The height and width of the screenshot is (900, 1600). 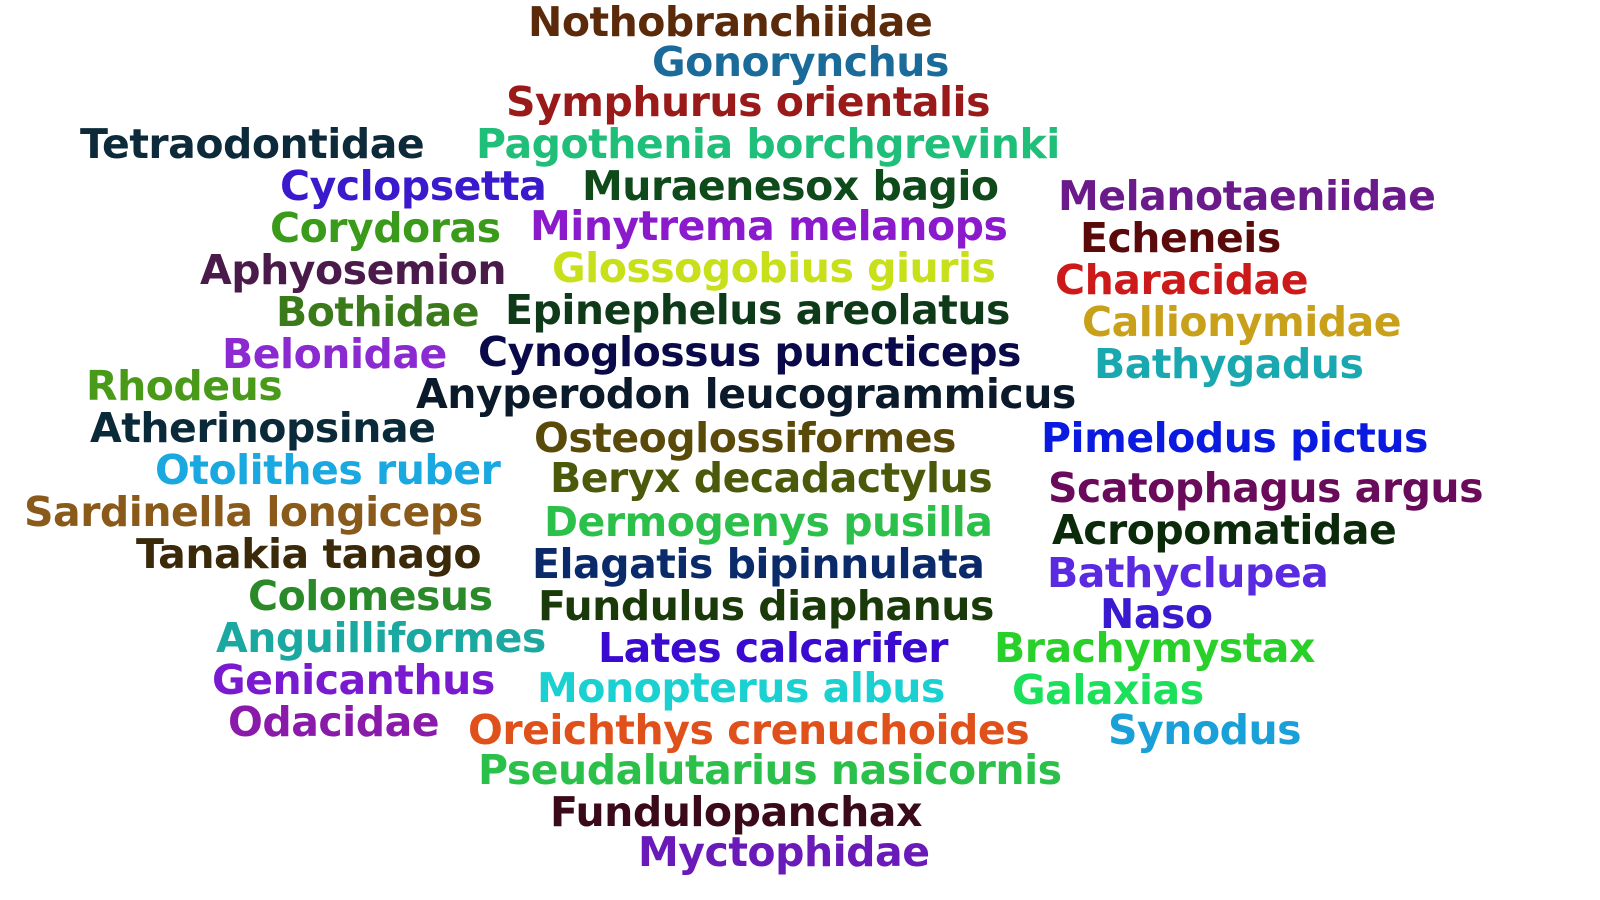 I want to click on cloud-word: Cynoglossus puncticeps, so click(x=749, y=352).